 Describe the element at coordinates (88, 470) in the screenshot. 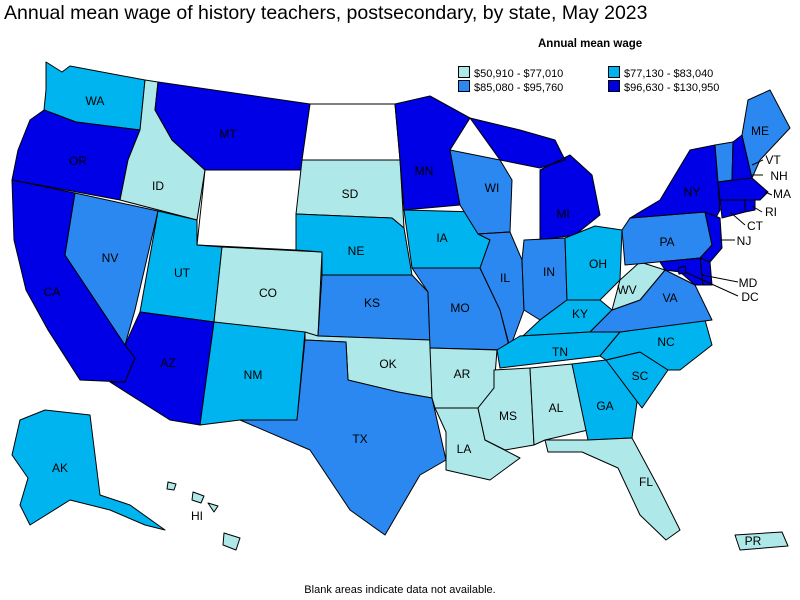

I see `state-ak` at that location.